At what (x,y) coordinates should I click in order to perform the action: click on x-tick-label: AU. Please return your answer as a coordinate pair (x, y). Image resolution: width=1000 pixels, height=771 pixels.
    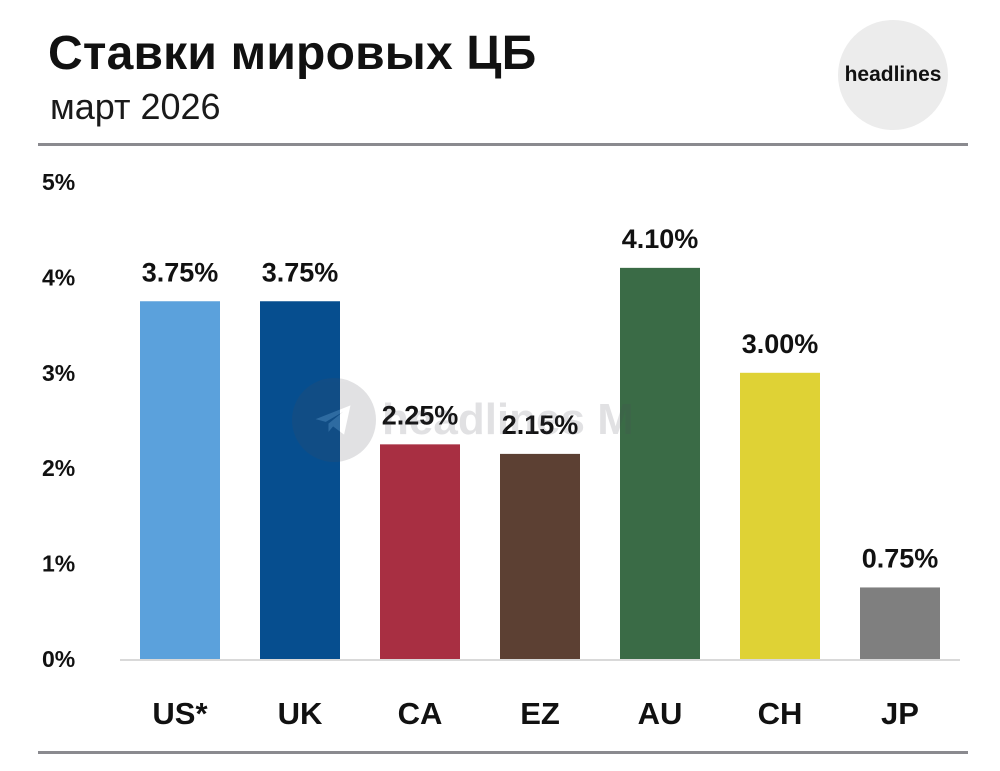
    Looking at the image, I should click on (660, 713).